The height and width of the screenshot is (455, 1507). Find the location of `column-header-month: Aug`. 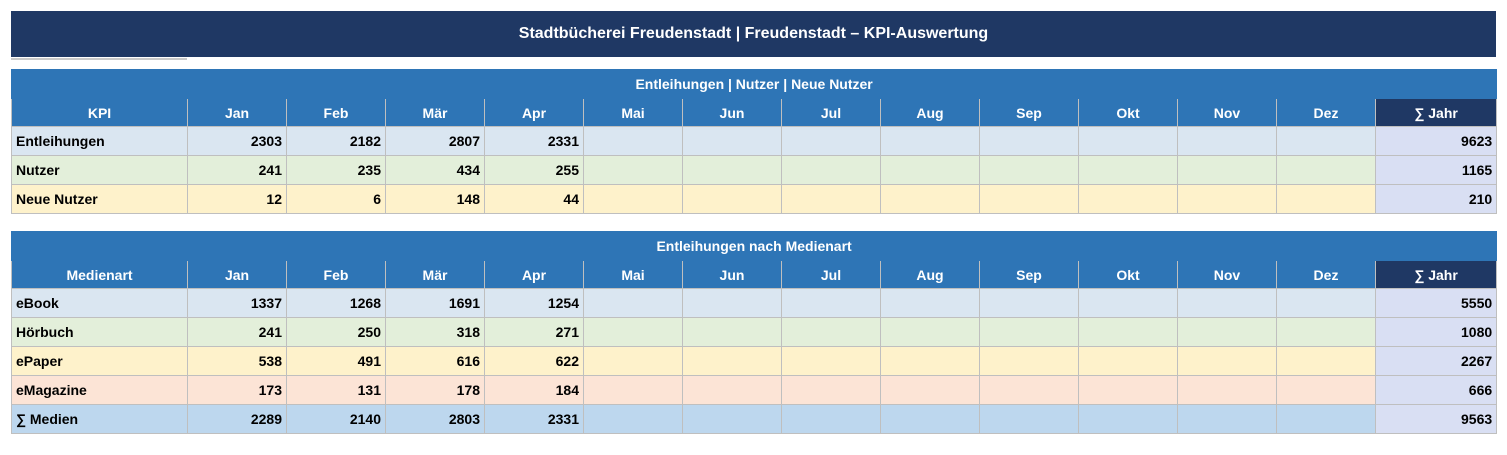

column-header-month: Aug is located at coordinates (930, 112).